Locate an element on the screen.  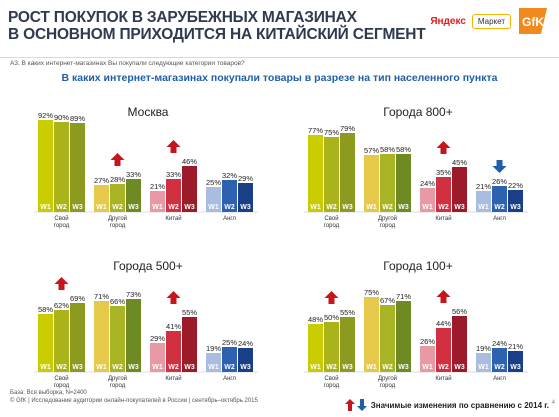
data-label: 21% is located at coordinates (483, 186).